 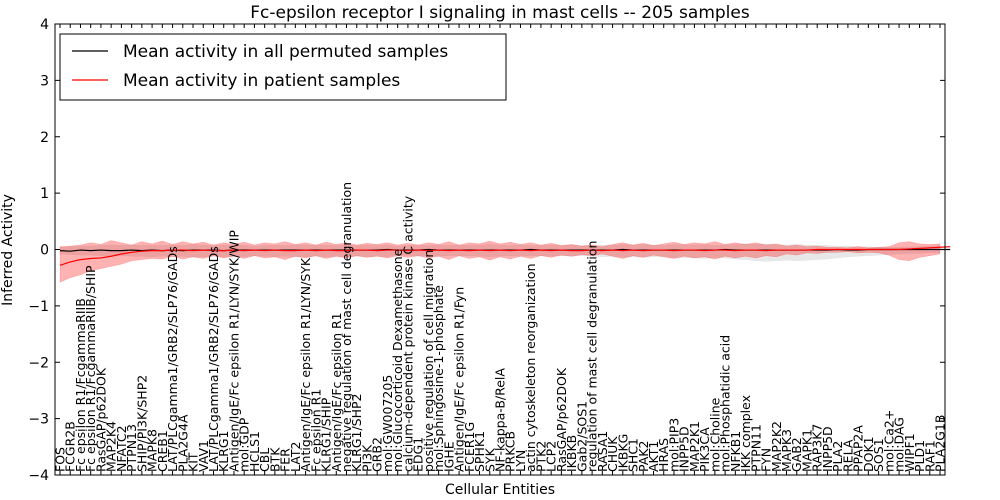 I want to click on legend-label-patient: Mean activity in patient samples, so click(x=261, y=81).